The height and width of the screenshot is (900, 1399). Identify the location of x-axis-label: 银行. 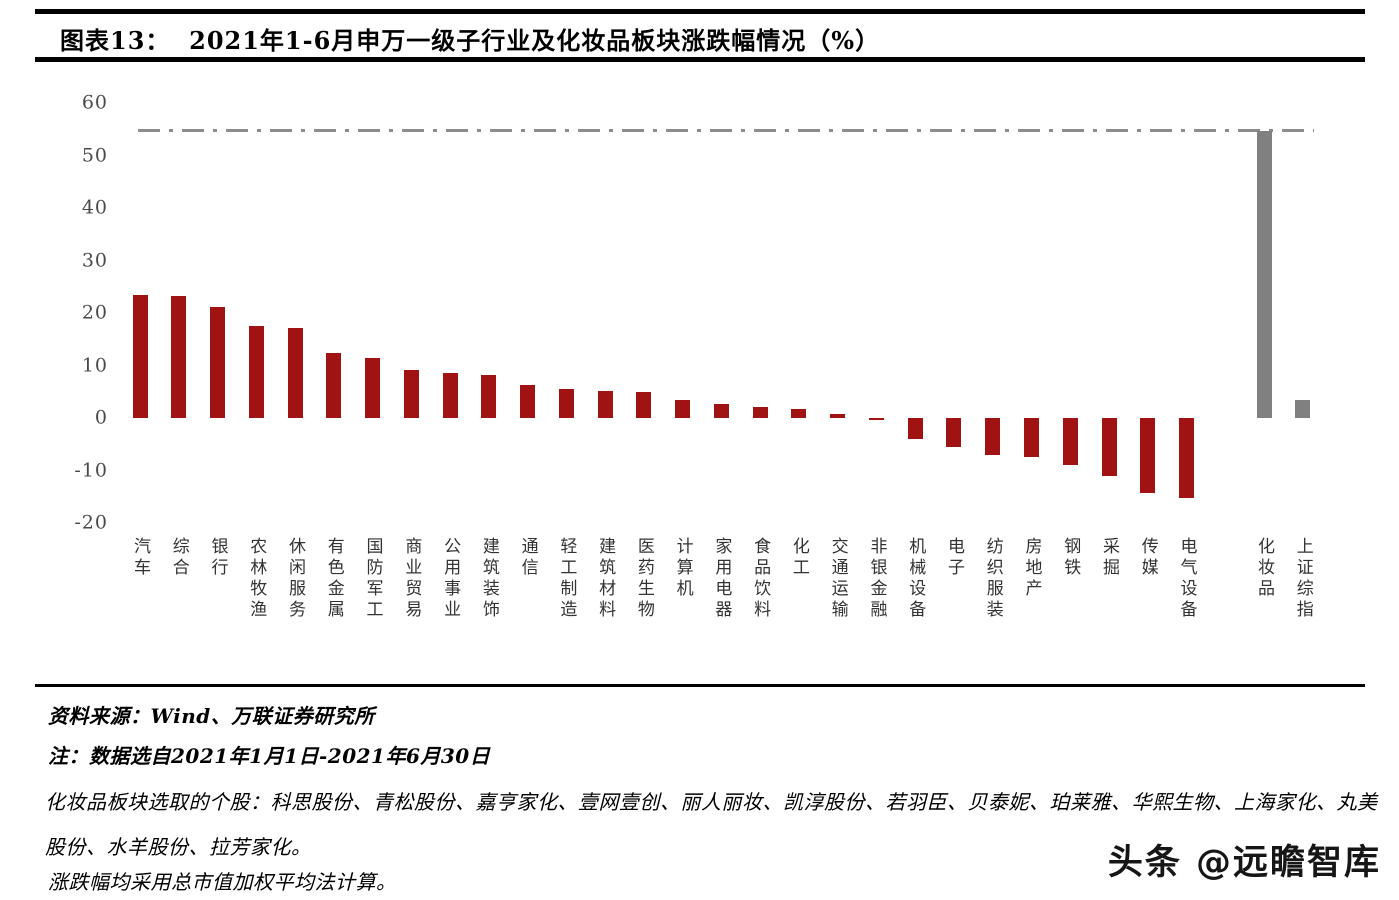
(217, 558).